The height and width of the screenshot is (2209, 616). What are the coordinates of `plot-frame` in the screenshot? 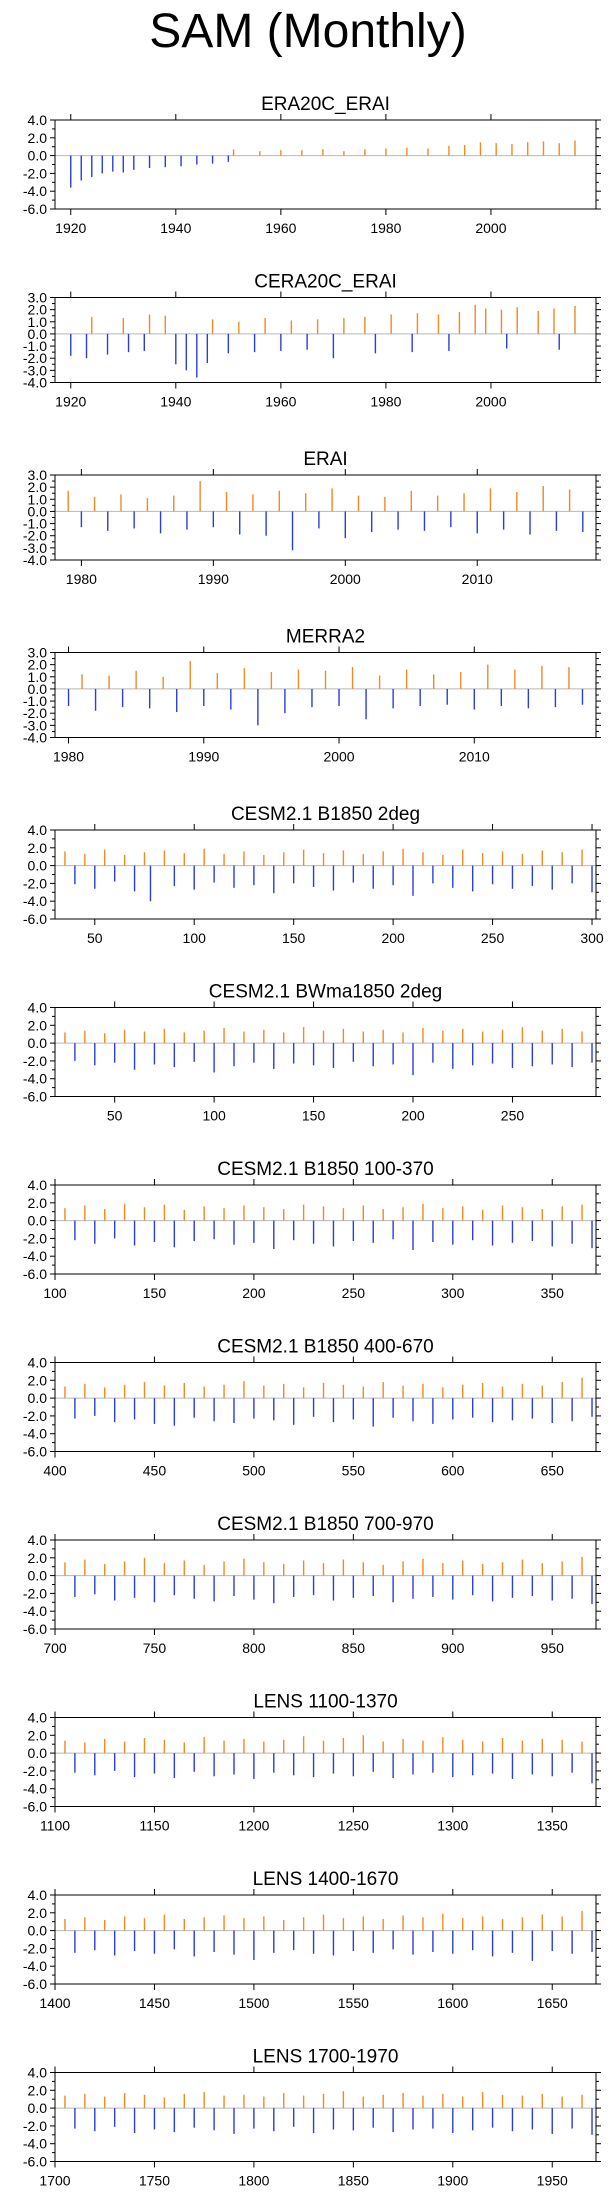 It's located at (325, 695).